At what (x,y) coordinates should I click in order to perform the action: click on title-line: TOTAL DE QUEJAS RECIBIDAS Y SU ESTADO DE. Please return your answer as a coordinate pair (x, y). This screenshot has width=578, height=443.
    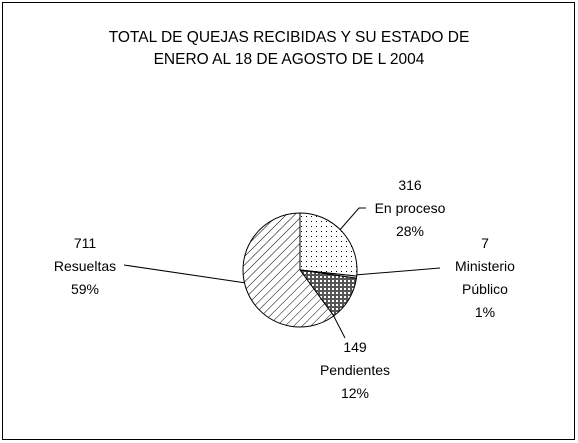
    Looking at the image, I should click on (289, 37).